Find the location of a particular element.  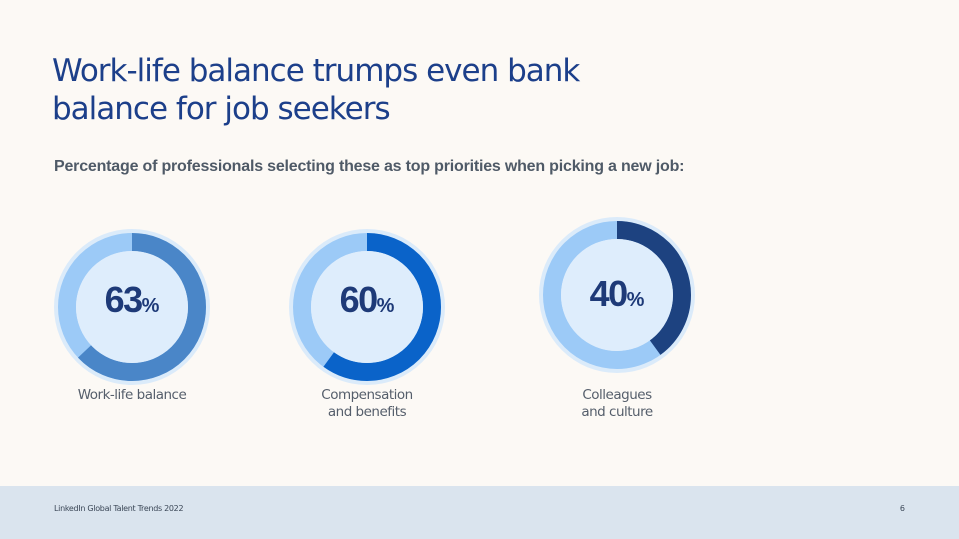

donut-label-line: Colleagues is located at coordinates (617, 395).